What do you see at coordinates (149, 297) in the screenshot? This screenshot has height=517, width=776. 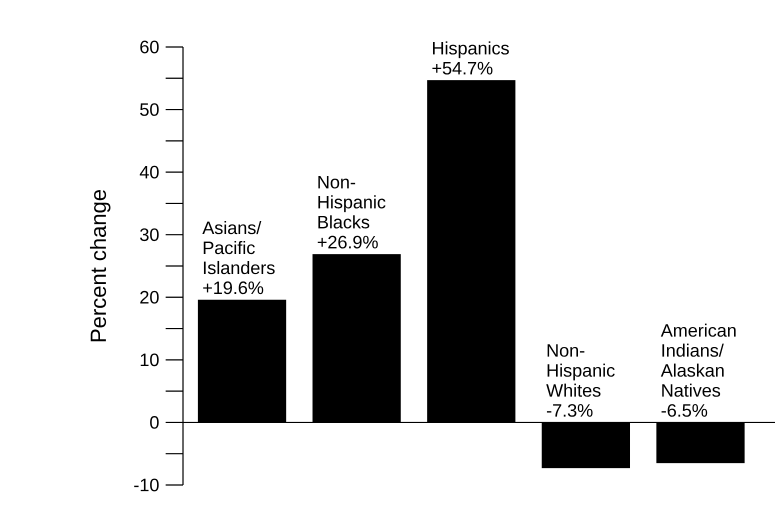 I see `y-tick-label: 20` at bounding box center [149, 297].